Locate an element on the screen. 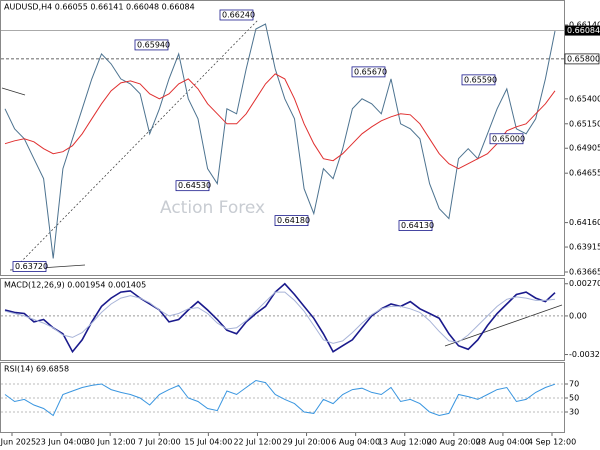 The height and width of the screenshot is (450, 600). y-tick-label: 0.64655 is located at coordinates (584, 173).